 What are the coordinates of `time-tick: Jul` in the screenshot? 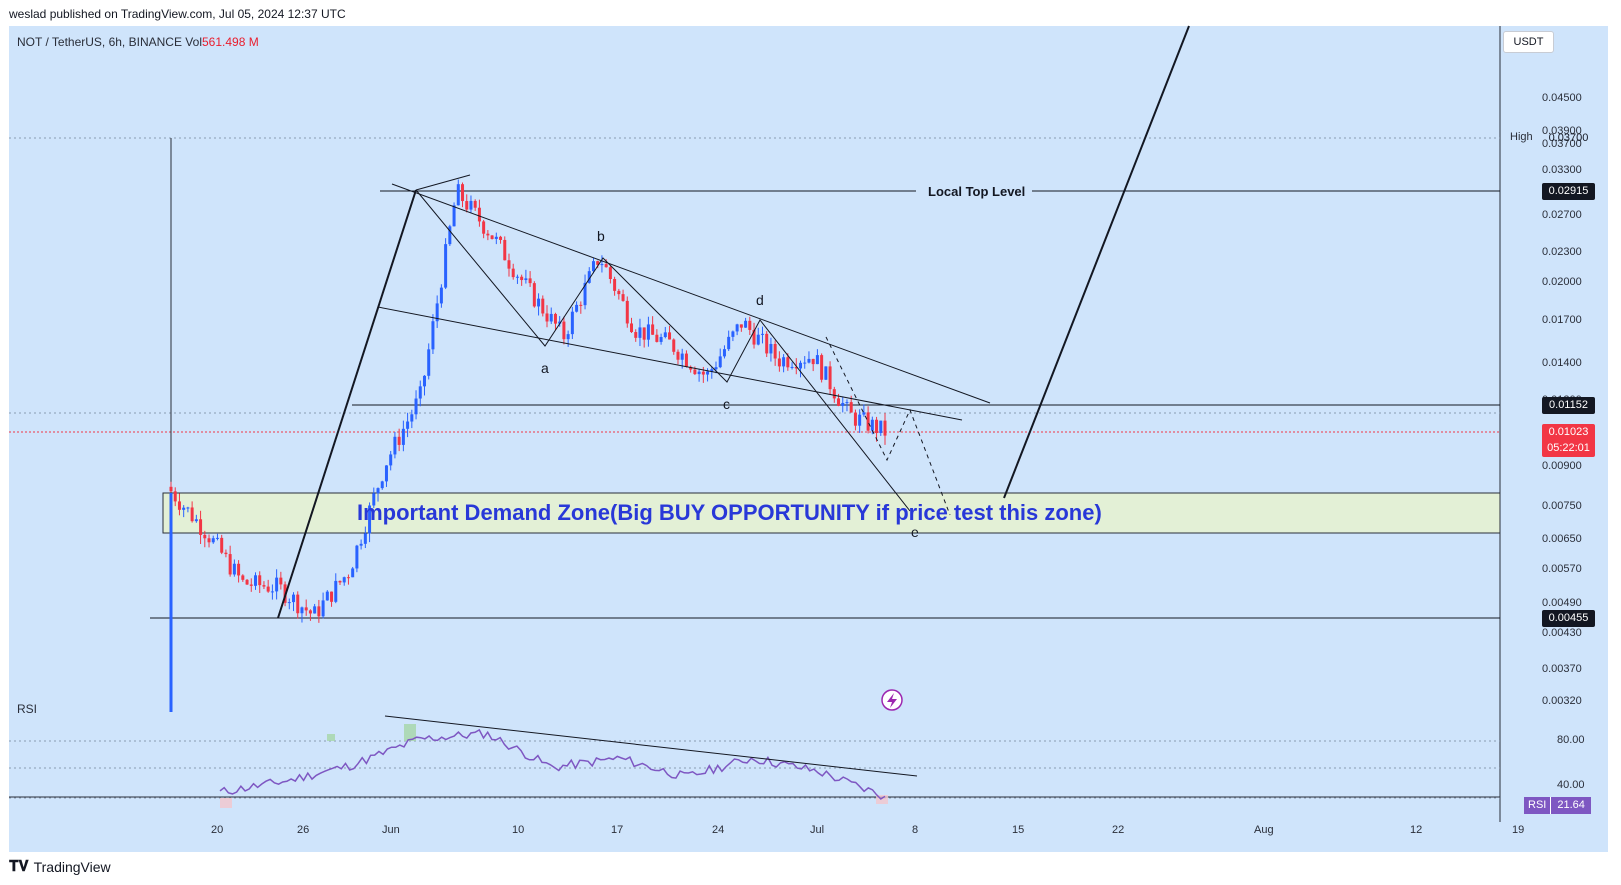 It's located at (817, 830).